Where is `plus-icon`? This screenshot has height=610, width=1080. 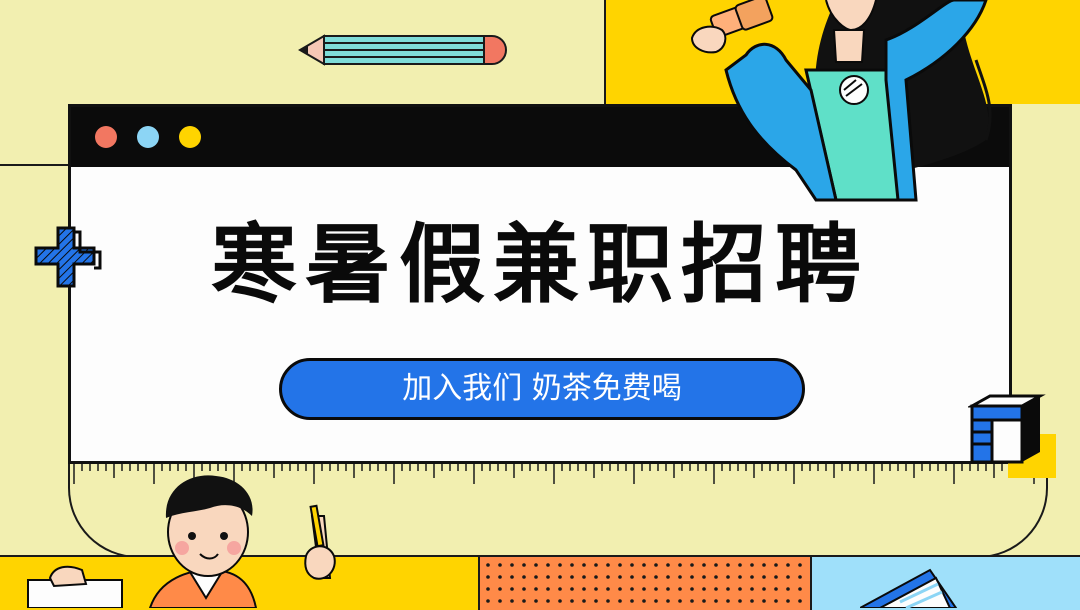 plus-icon is located at coordinates (68, 257).